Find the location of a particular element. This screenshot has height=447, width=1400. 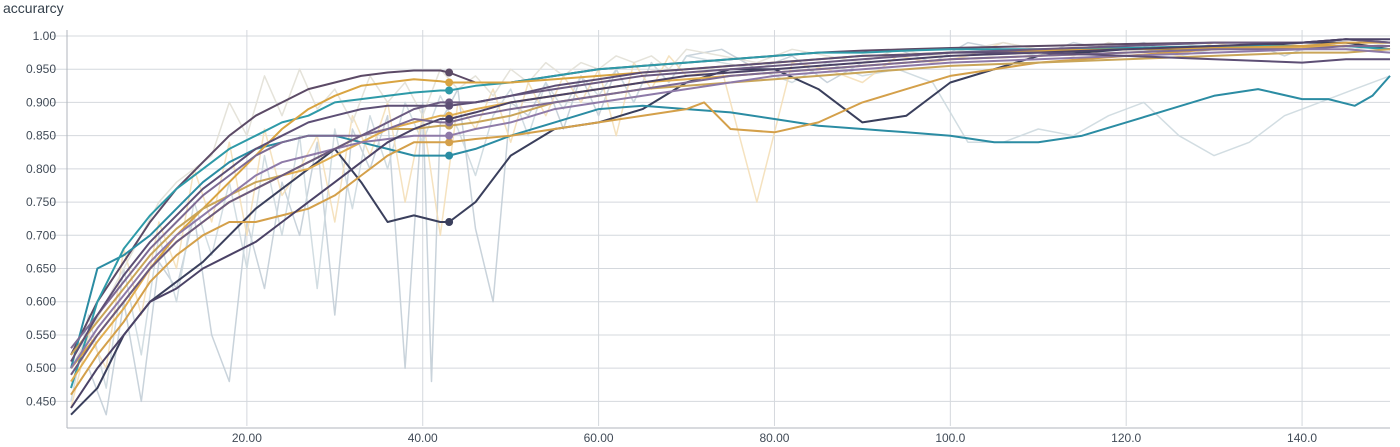

y-tick-label: 0.500 is located at coordinates (41, 368).